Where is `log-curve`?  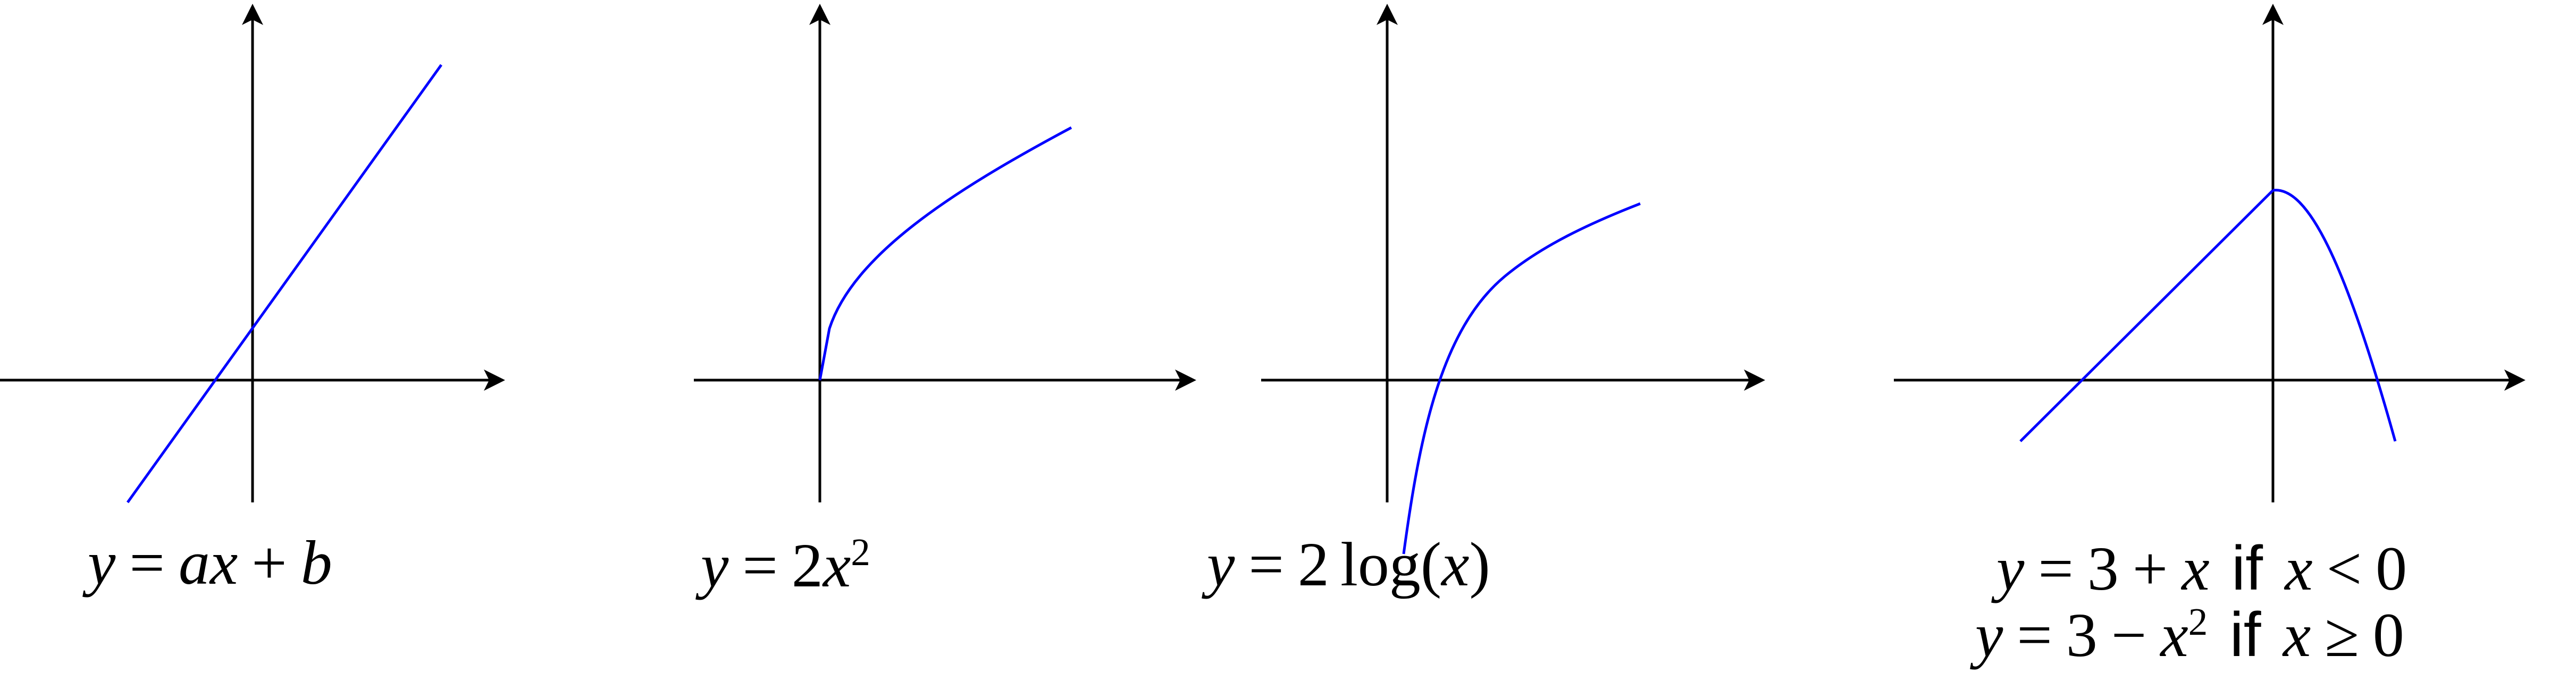
log-curve is located at coordinates (1521, 378).